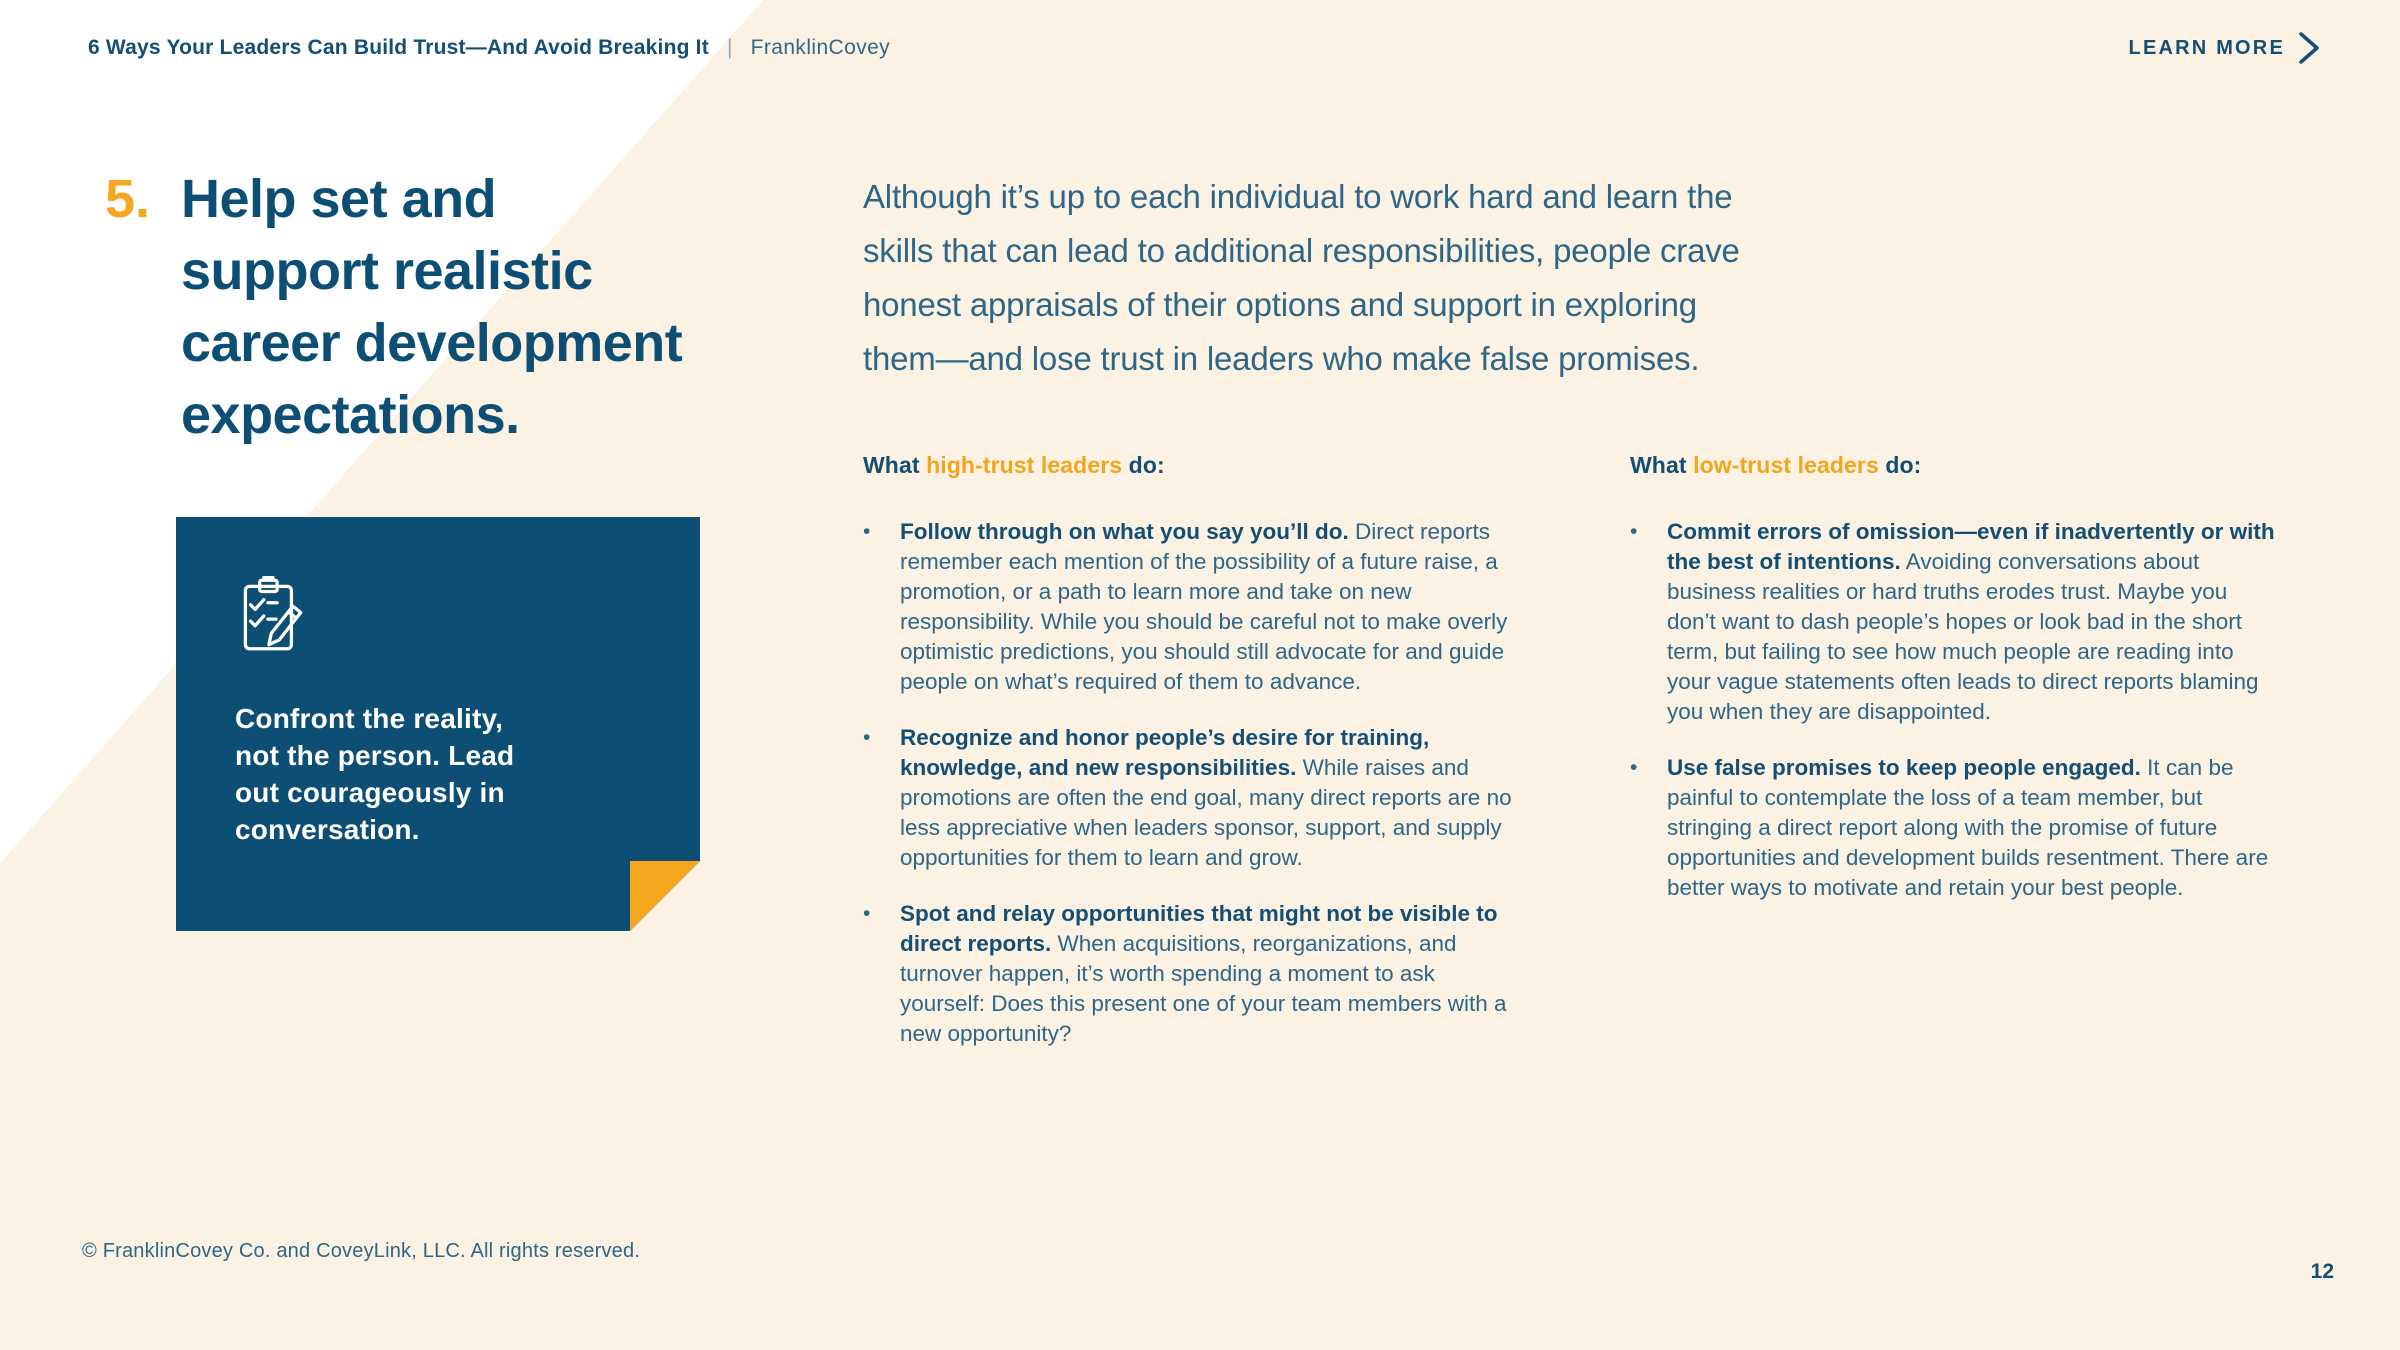 Image resolution: width=2400 pixels, height=1350 pixels. I want to click on section-title-line: support realistic, so click(387, 271).